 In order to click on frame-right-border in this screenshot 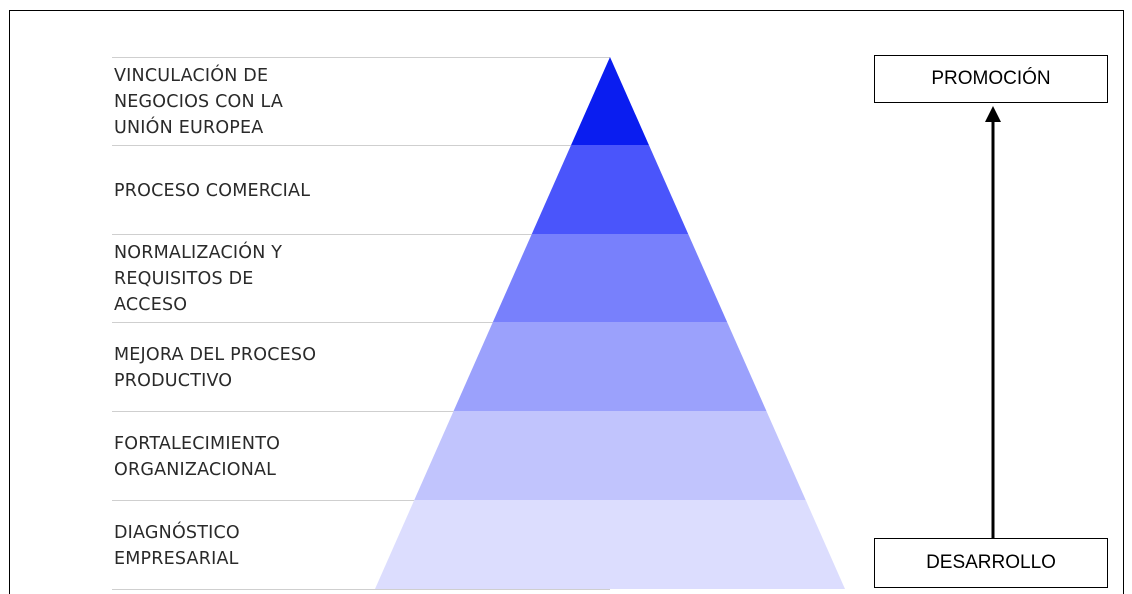, I will do `click(1123, 302)`.